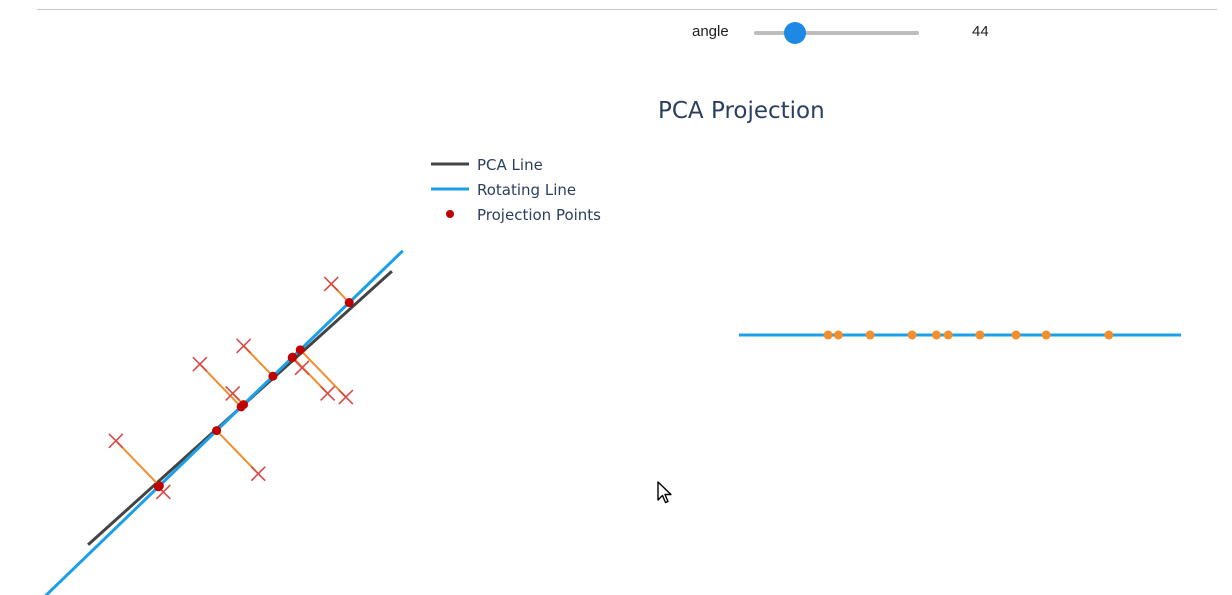  I want to click on legend-swatch-projection-points, so click(450, 214).